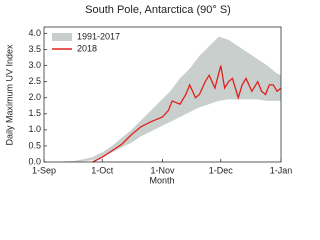 The image size is (320, 240). Describe the element at coordinates (102, 170) in the screenshot. I see `x-tick-label: 1-Oct` at that location.